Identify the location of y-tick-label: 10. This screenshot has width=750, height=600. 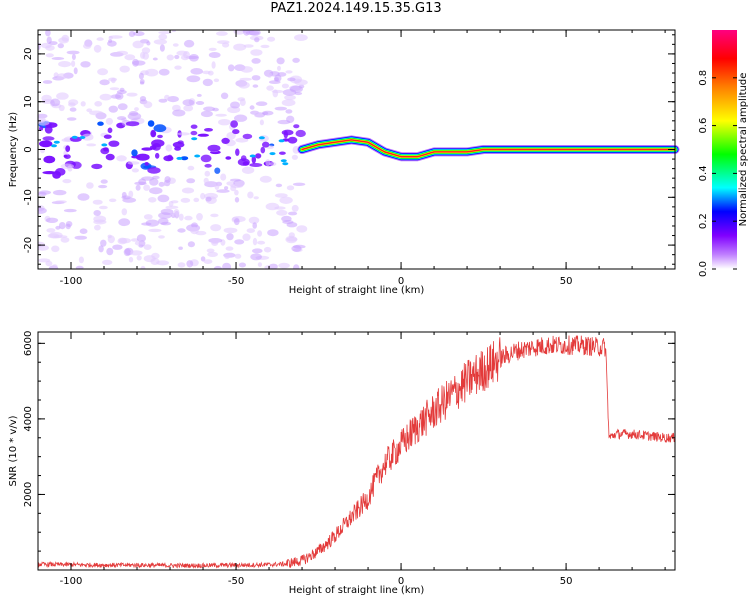
(28, 101).